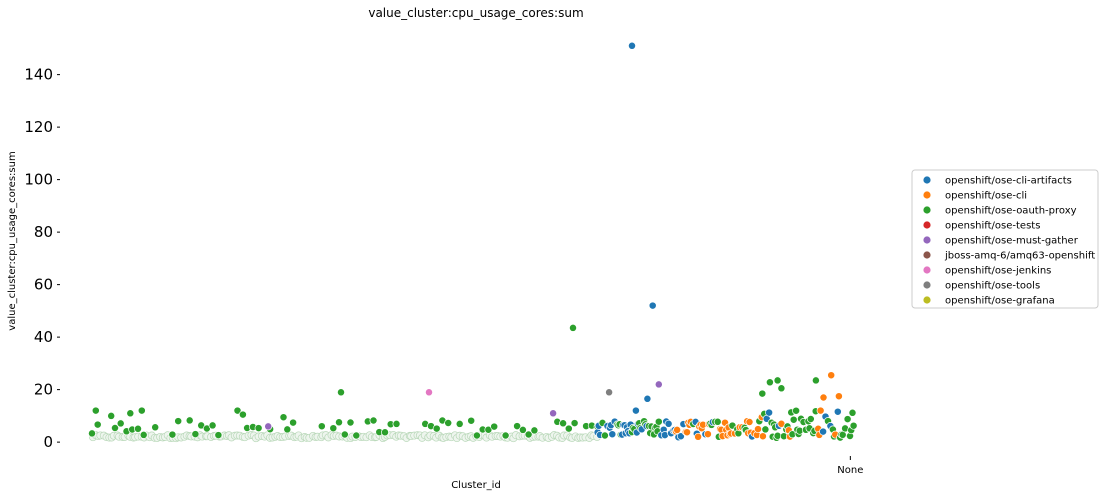 The image size is (1106, 497). Describe the element at coordinates (1000, 301) in the screenshot. I see `legend-label: openshift/ose-grafana` at that location.